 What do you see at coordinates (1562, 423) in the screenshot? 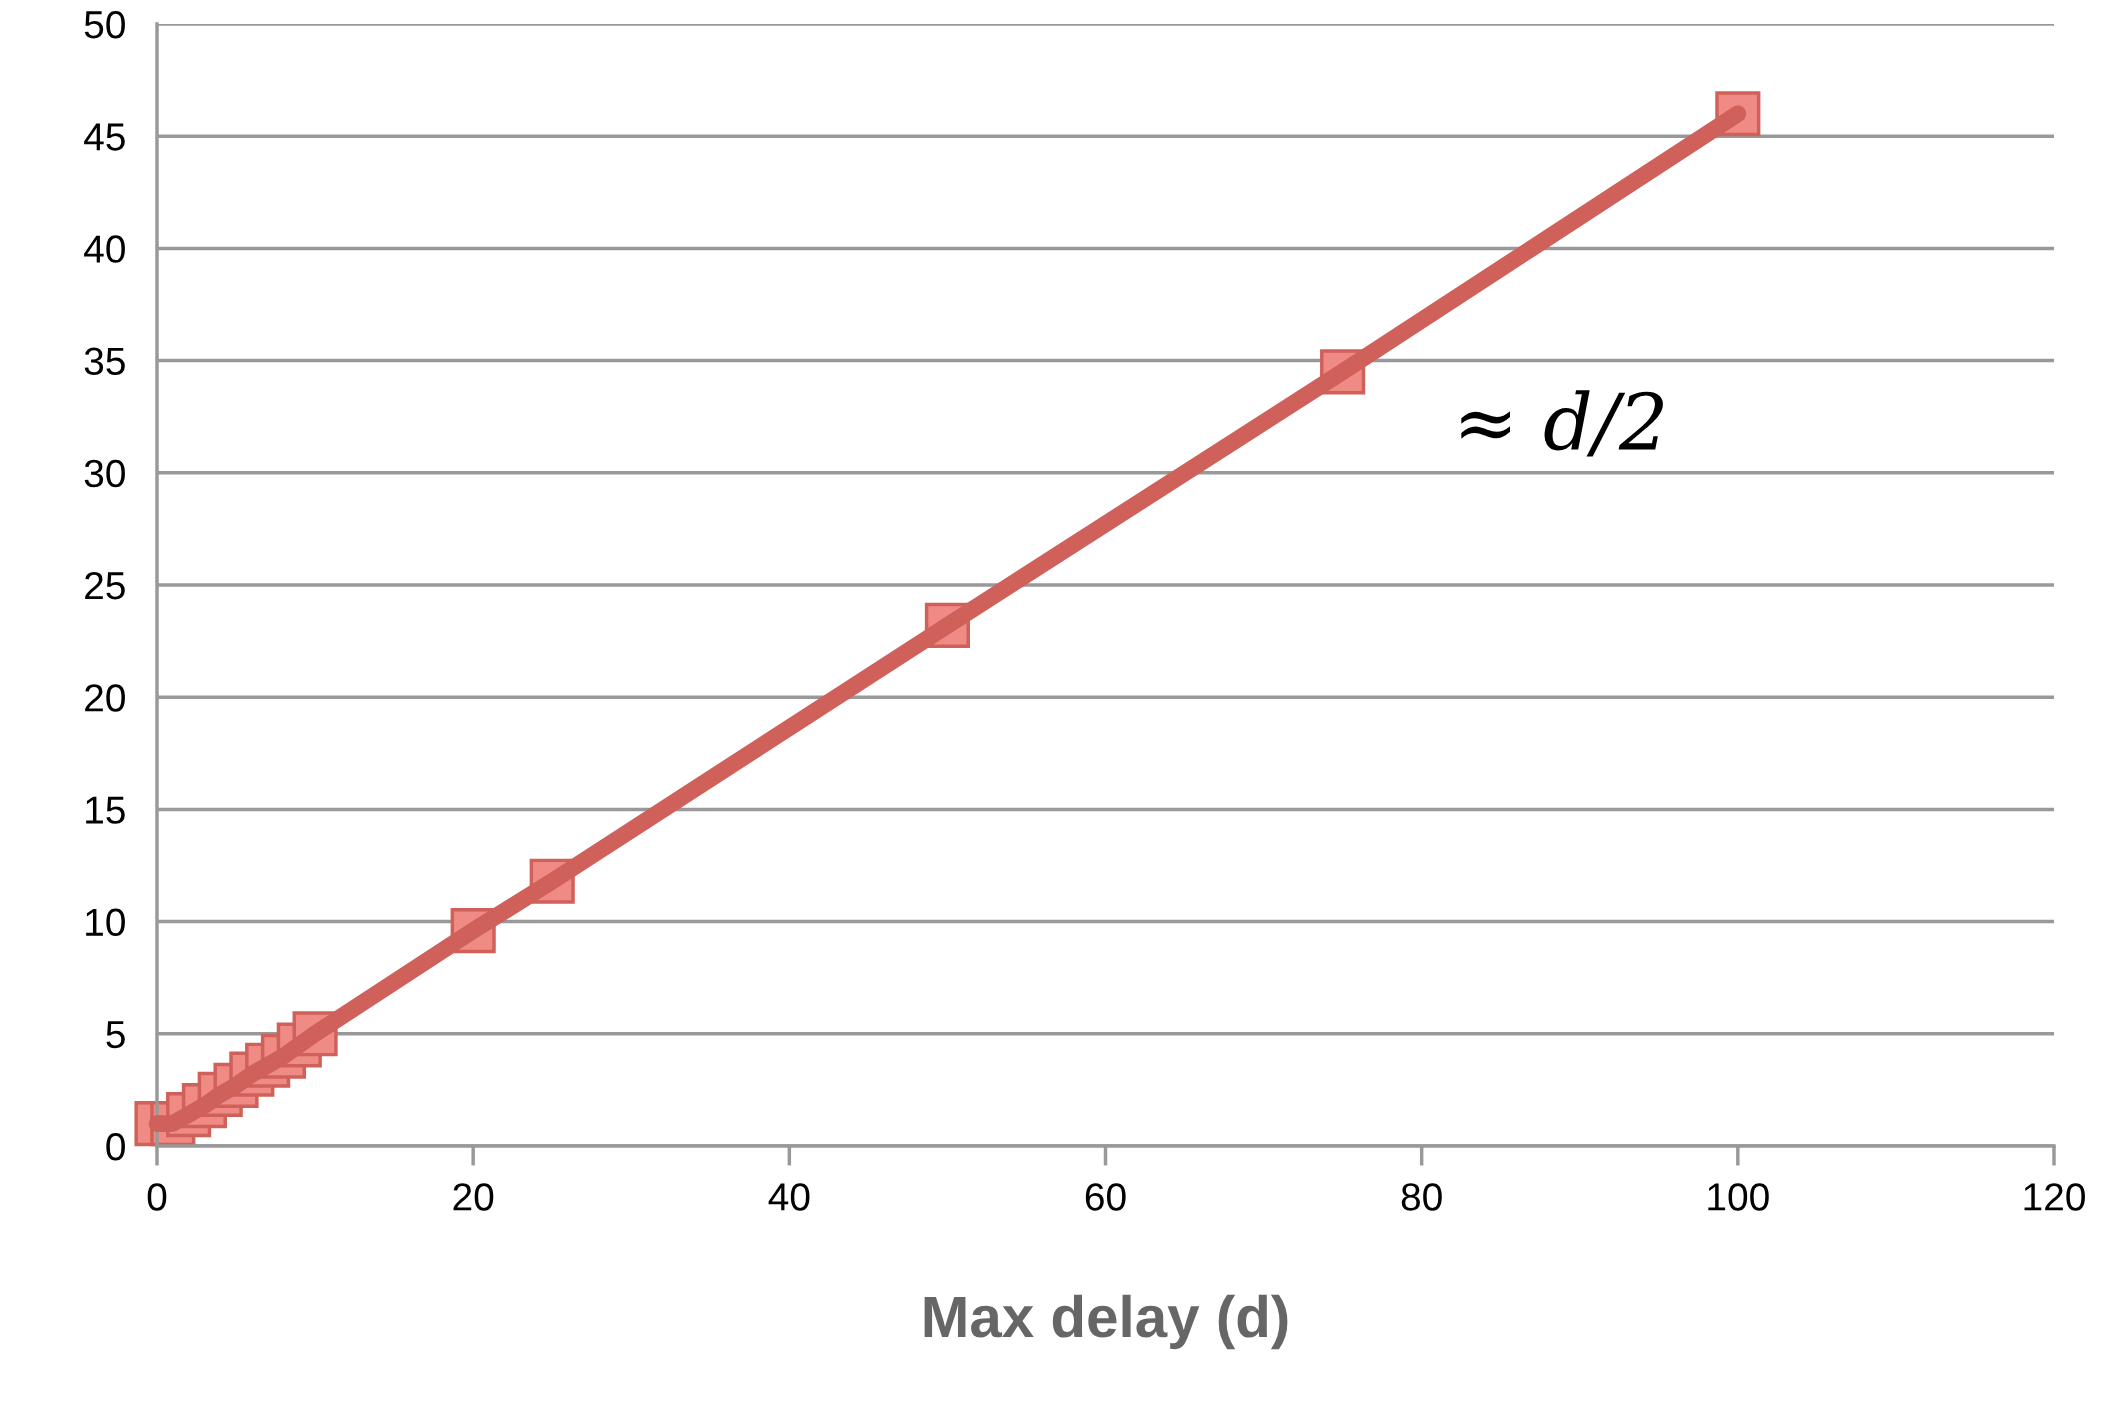
I see `annotation: ≈ d/2` at bounding box center [1562, 423].